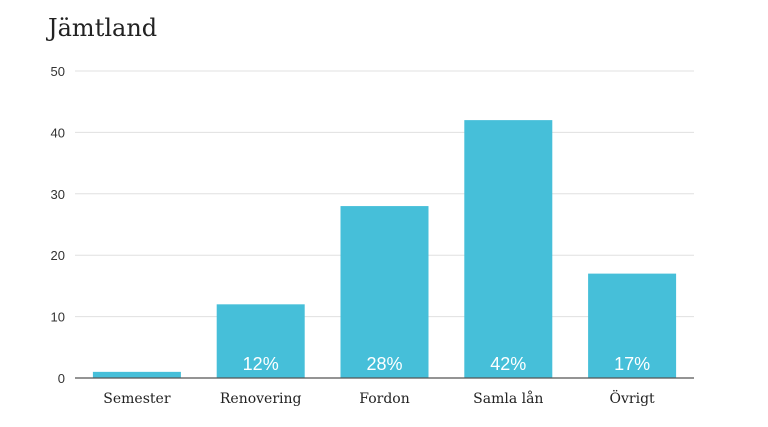 The image size is (768, 427). What do you see at coordinates (508, 364) in the screenshot?
I see `data-label: 42%` at bounding box center [508, 364].